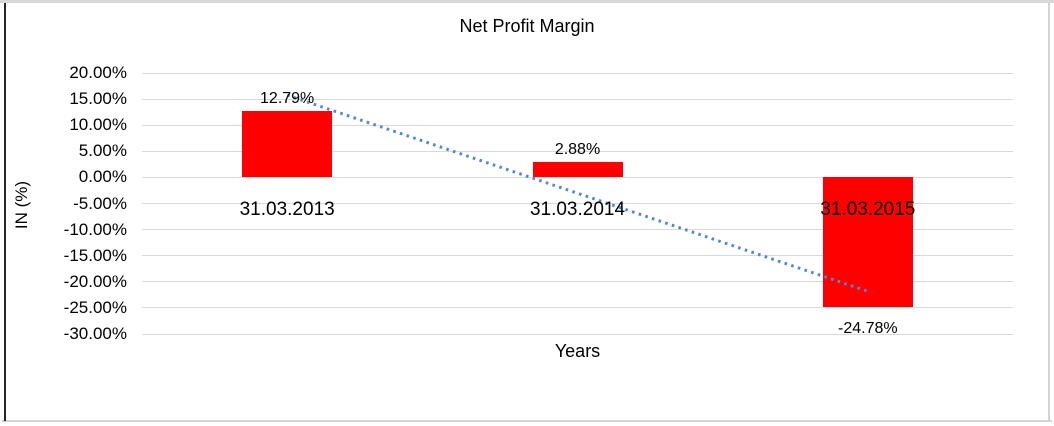 This screenshot has height=426, width=1054. Describe the element at coordinates (868, 328) in the screenshot. I see `bar-value-label: -24.78%` at that location.